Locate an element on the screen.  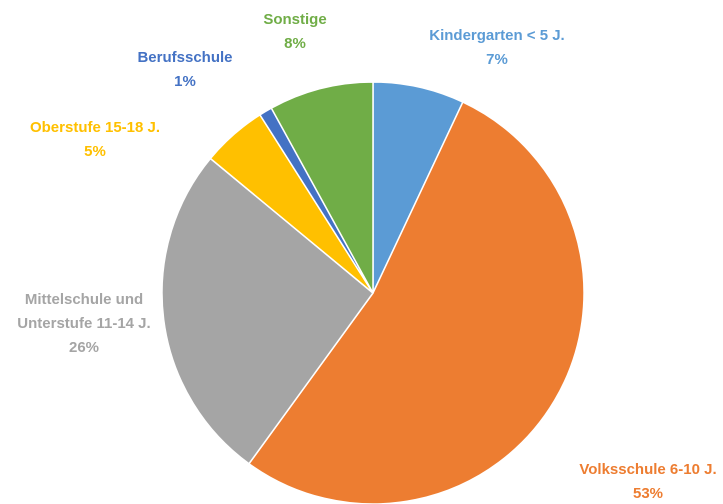
slice-label: Mittelschule und Unterstufe 11-14 J. 26% is located at coordinates (84, 324).